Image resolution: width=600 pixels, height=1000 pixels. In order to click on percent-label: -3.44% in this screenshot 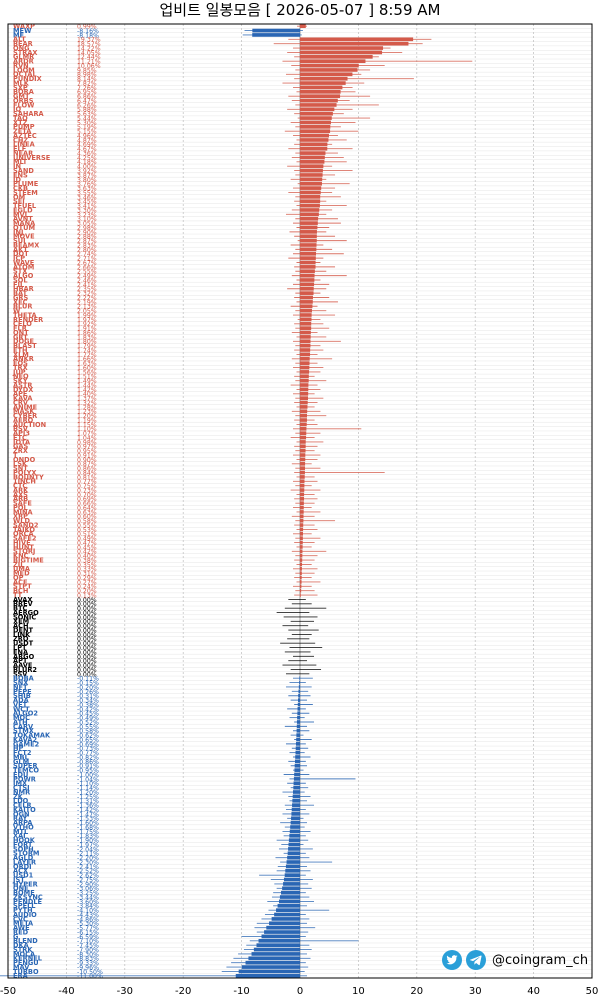, I will do `click(88, 897)`.